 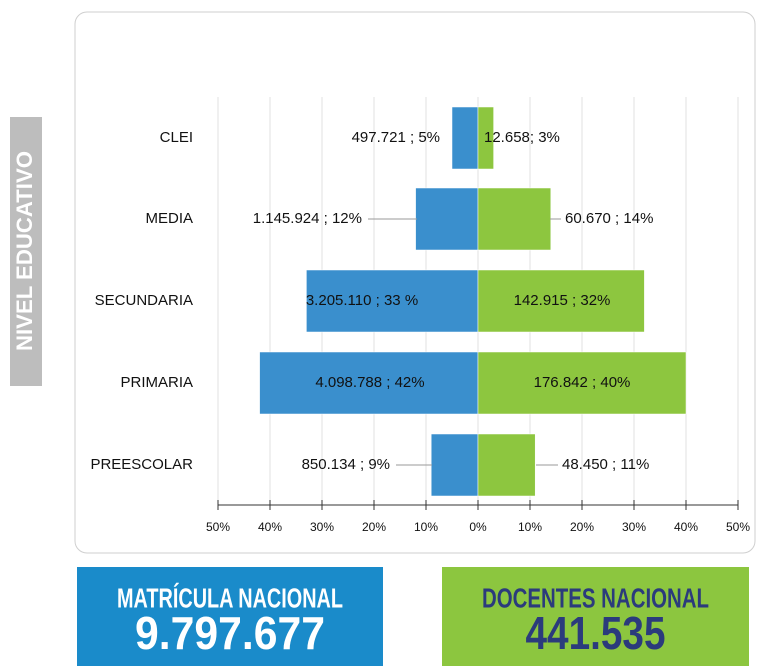 I want to click on category-label: PREESCOLAR, so click(x=141, y=464).